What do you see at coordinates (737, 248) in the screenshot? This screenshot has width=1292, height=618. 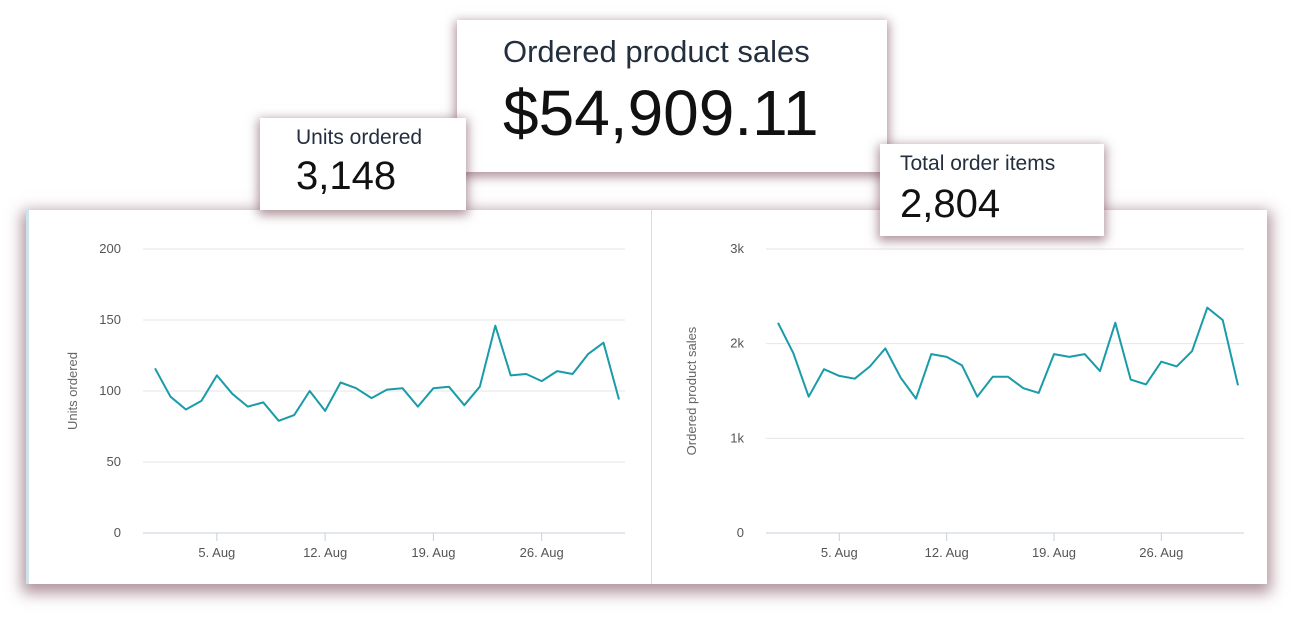 I see `y-tick-label: 3k` at bounding box center [737, 248].